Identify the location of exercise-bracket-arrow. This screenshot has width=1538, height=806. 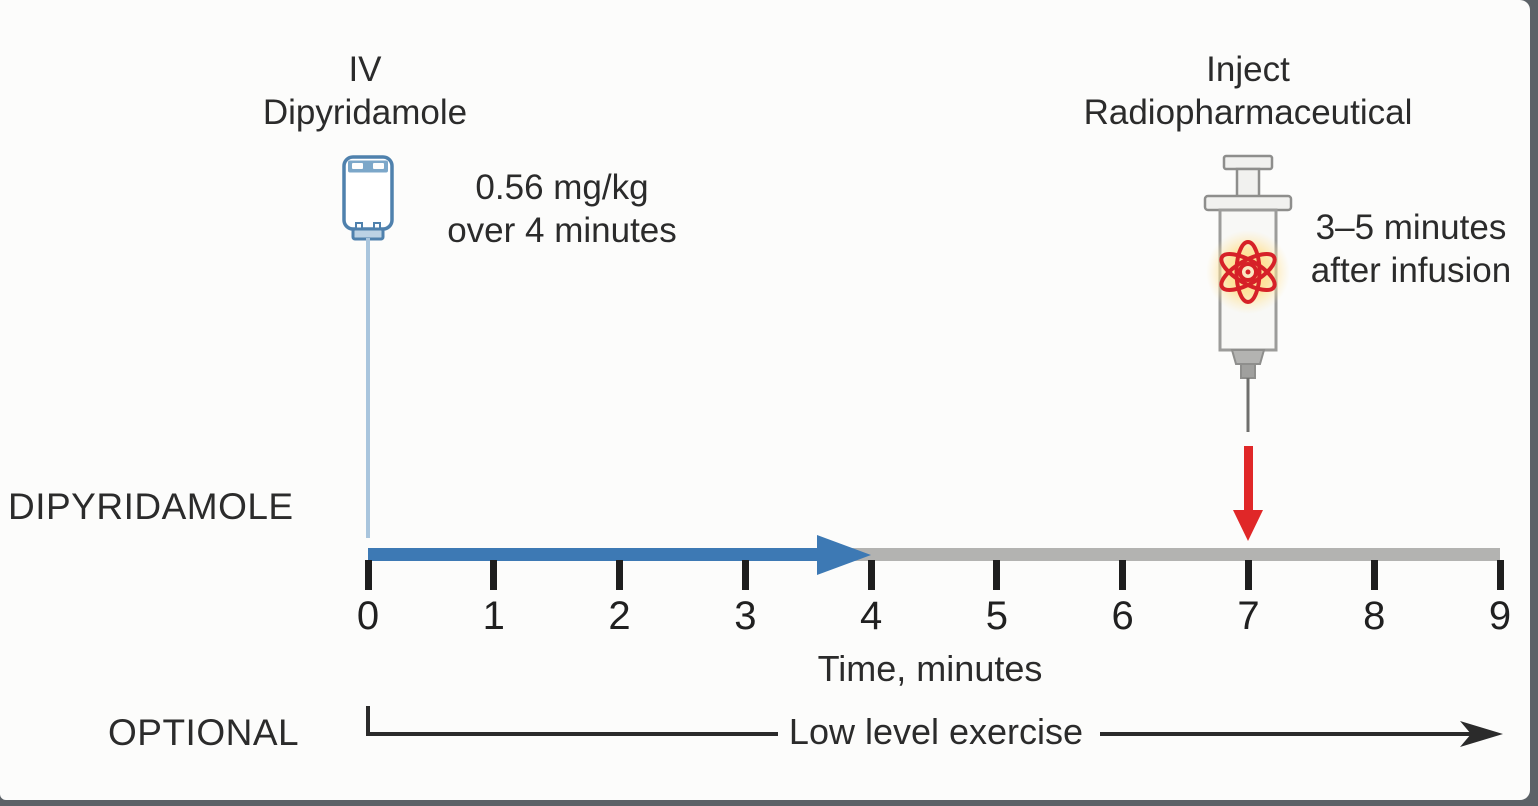
(934, 726).